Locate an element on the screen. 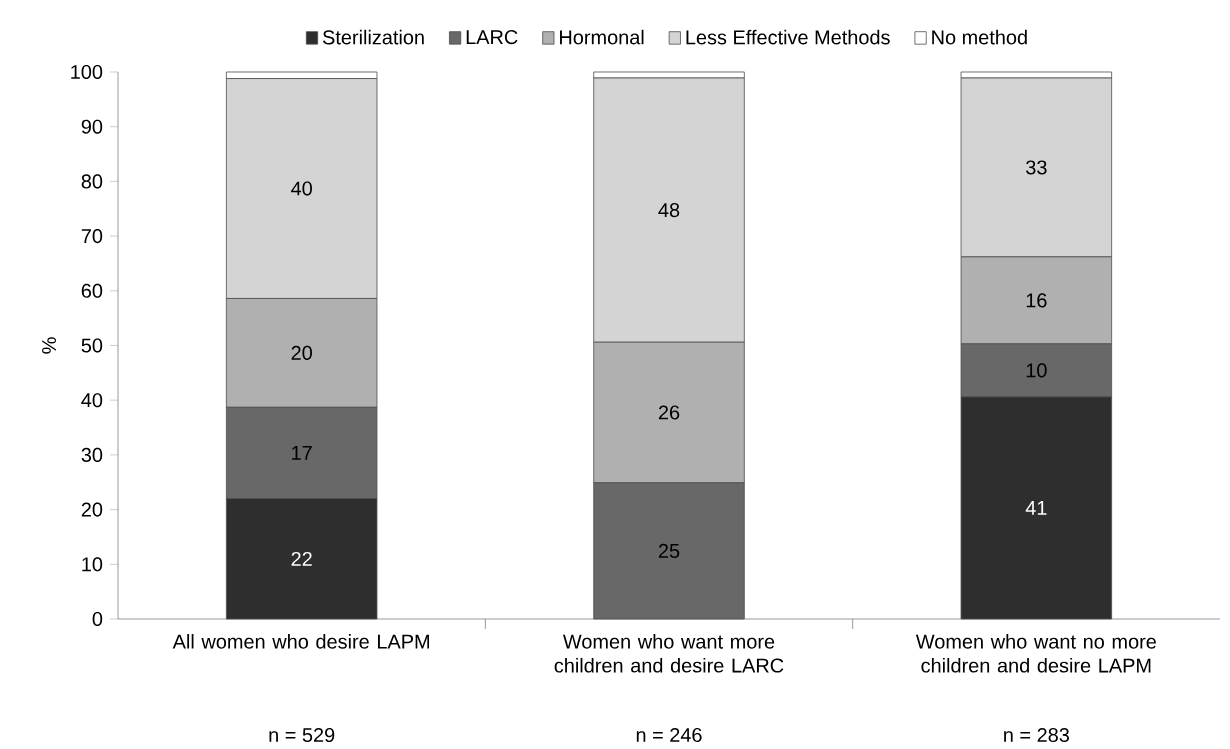 The width and height of the screenshot is (1230, 749). y-tick-label: 90 is located at coordinates (92, 126).